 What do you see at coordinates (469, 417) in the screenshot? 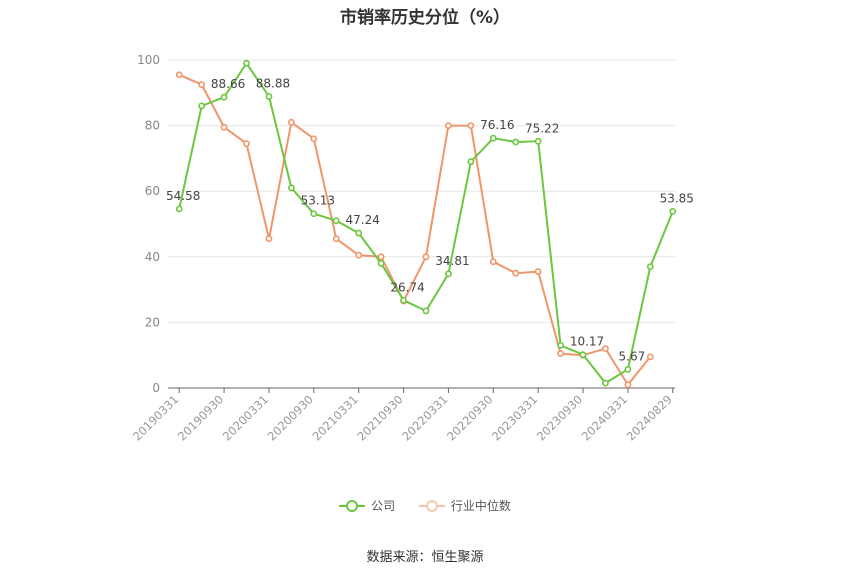
I see `x-tick-label: 20220930` at bounding box center [469, 417].